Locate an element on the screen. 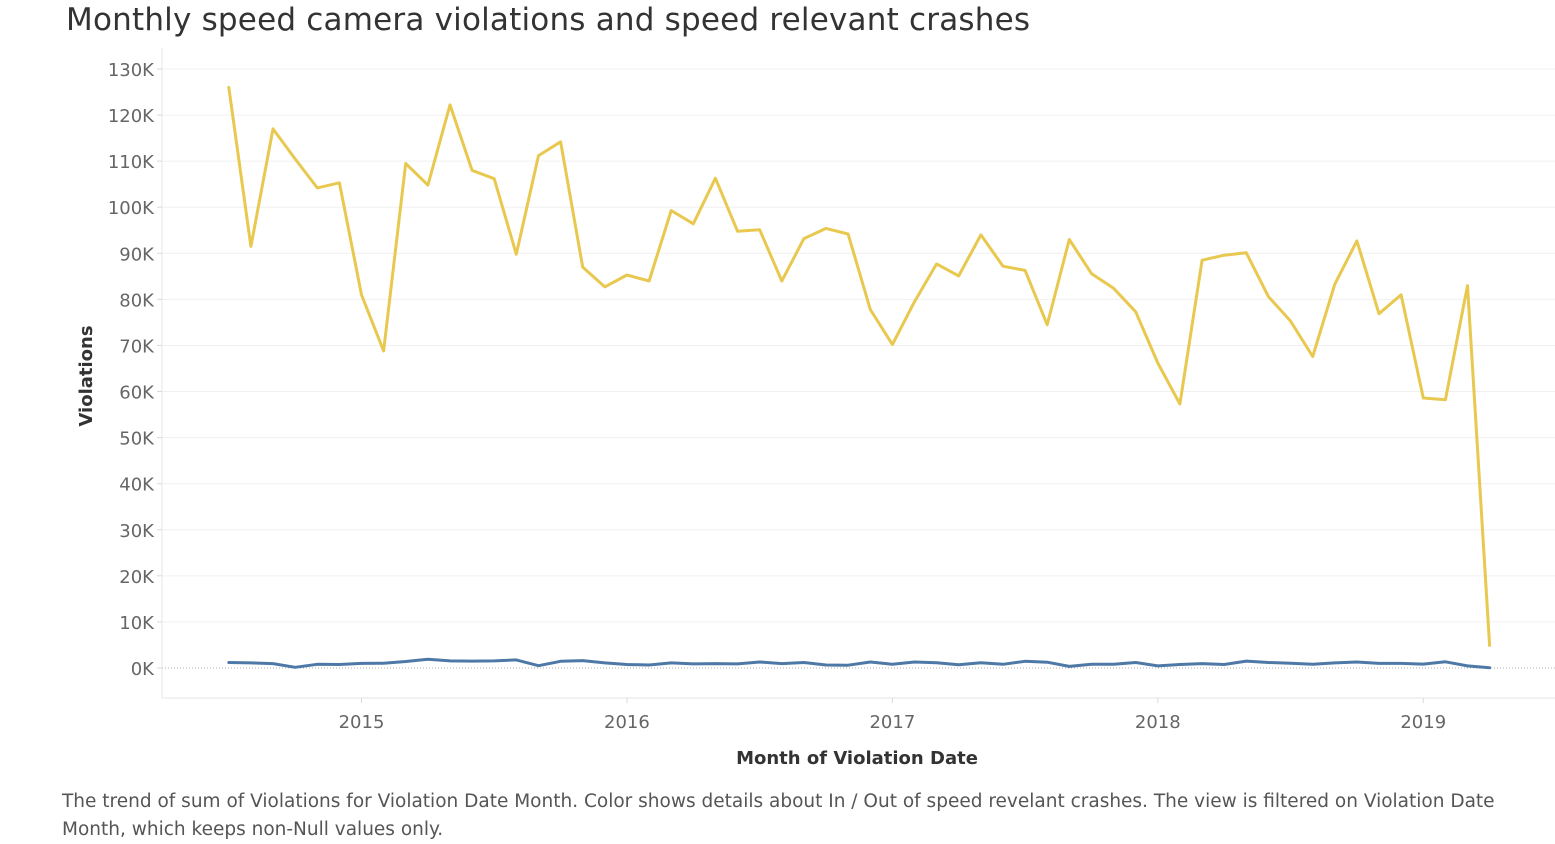 This screenshot has height=844, width=1555. y-tick-label: 0K is located at coordinates (143, 669).